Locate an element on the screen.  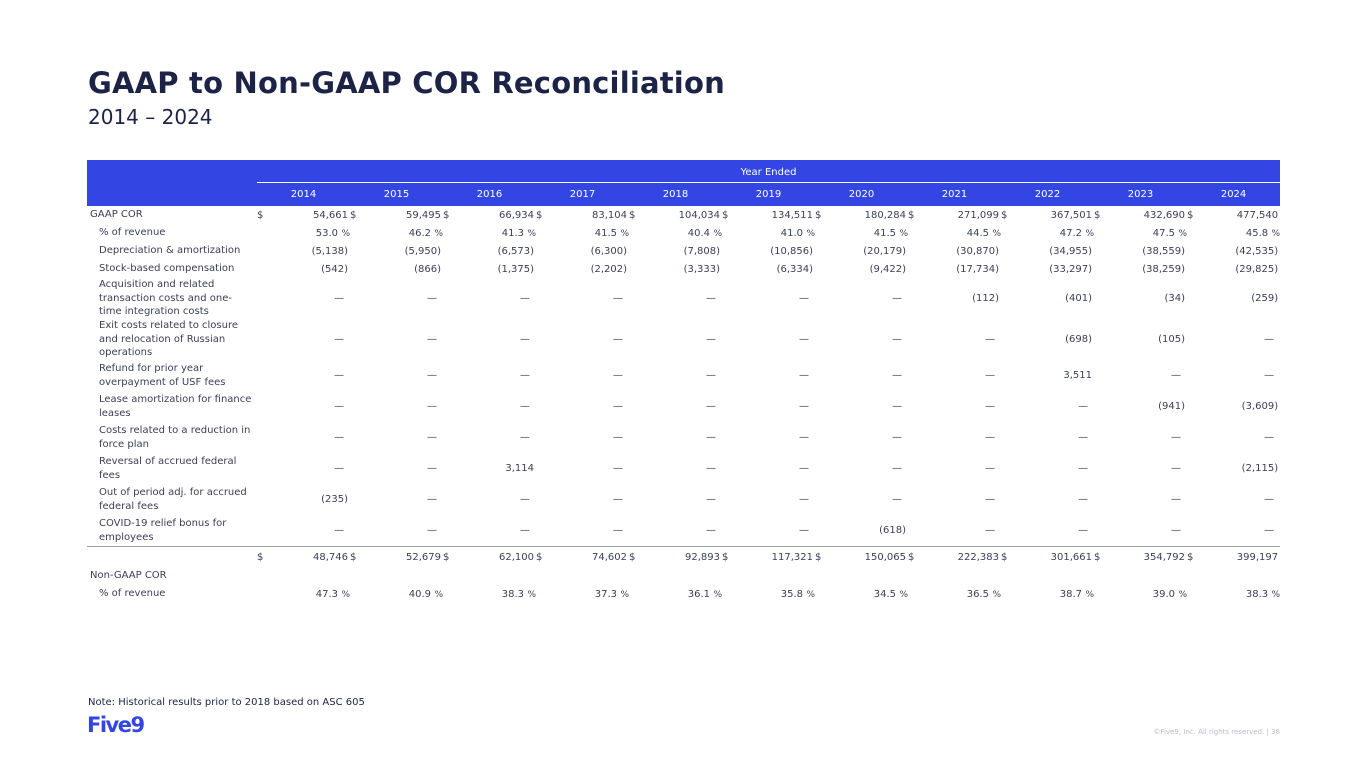
percent-cell: 47.2% is located at coordinates (1047, 233).